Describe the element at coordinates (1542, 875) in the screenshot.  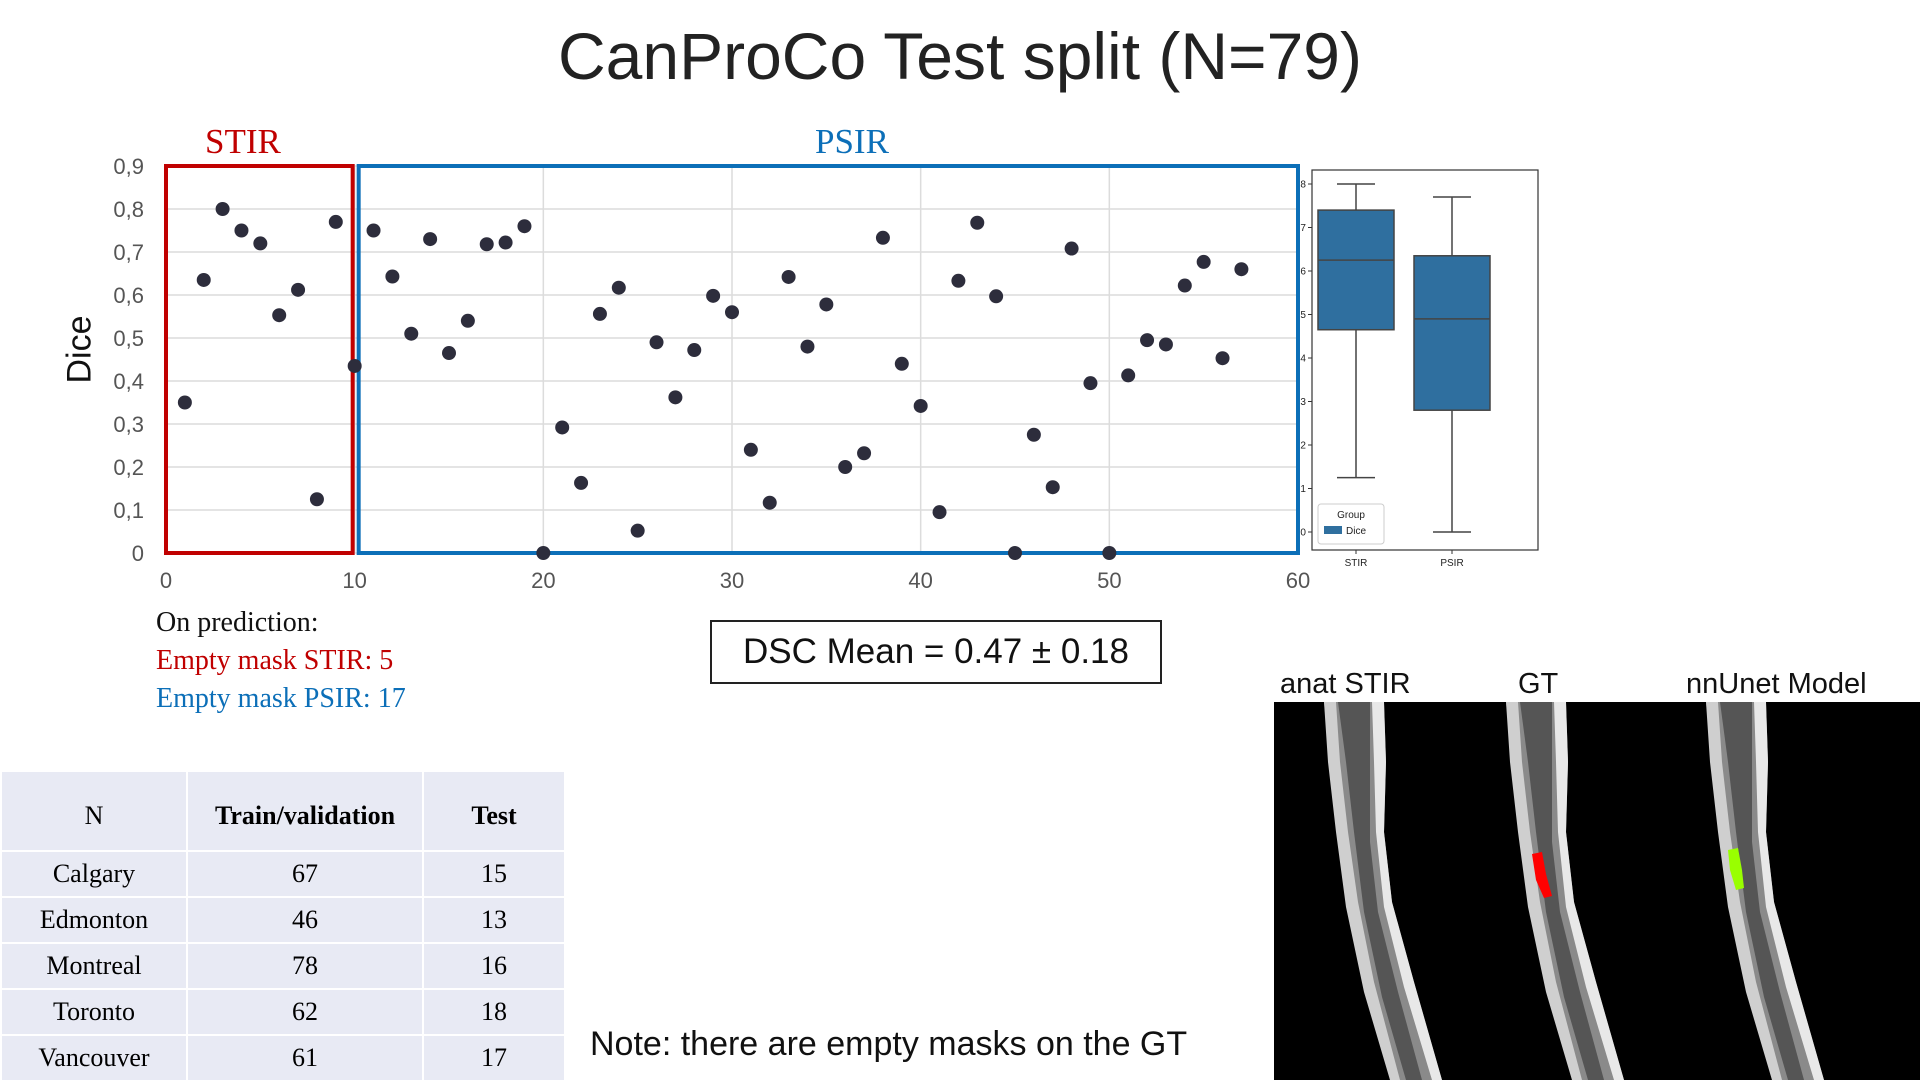
I see `gt-lesion-mask` at that location.